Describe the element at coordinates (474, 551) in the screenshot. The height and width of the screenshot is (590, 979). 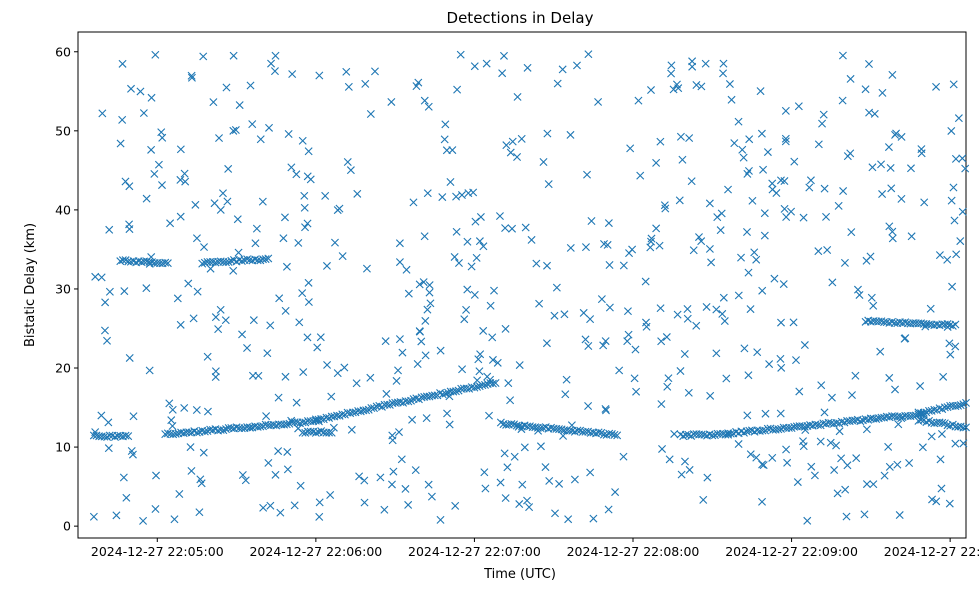
I see `x-tick-label-2: 2024-12-27 22:07:00` at that location.